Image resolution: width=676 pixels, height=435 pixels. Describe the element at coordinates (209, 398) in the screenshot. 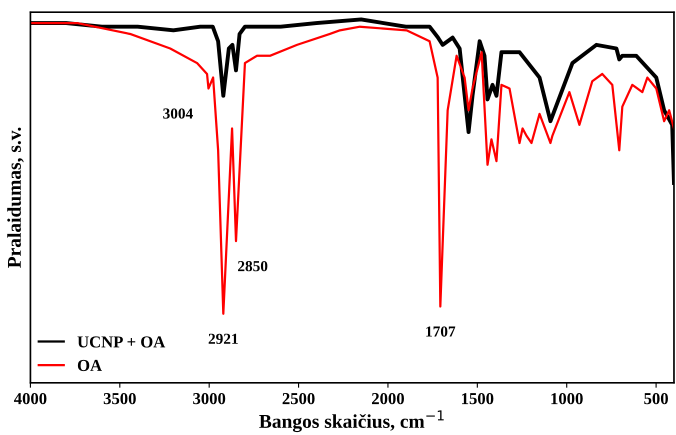

I see `x-tick-label: 3000` at that location.